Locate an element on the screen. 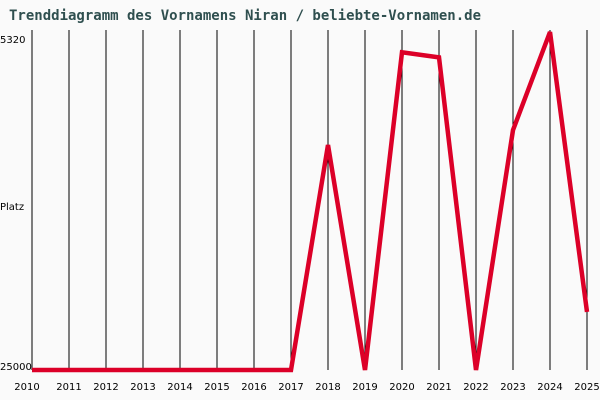 Image resolution: width=600 pixels, height=400 pixels. x-tick-label: 2013 is located at coordinates (143, 387).